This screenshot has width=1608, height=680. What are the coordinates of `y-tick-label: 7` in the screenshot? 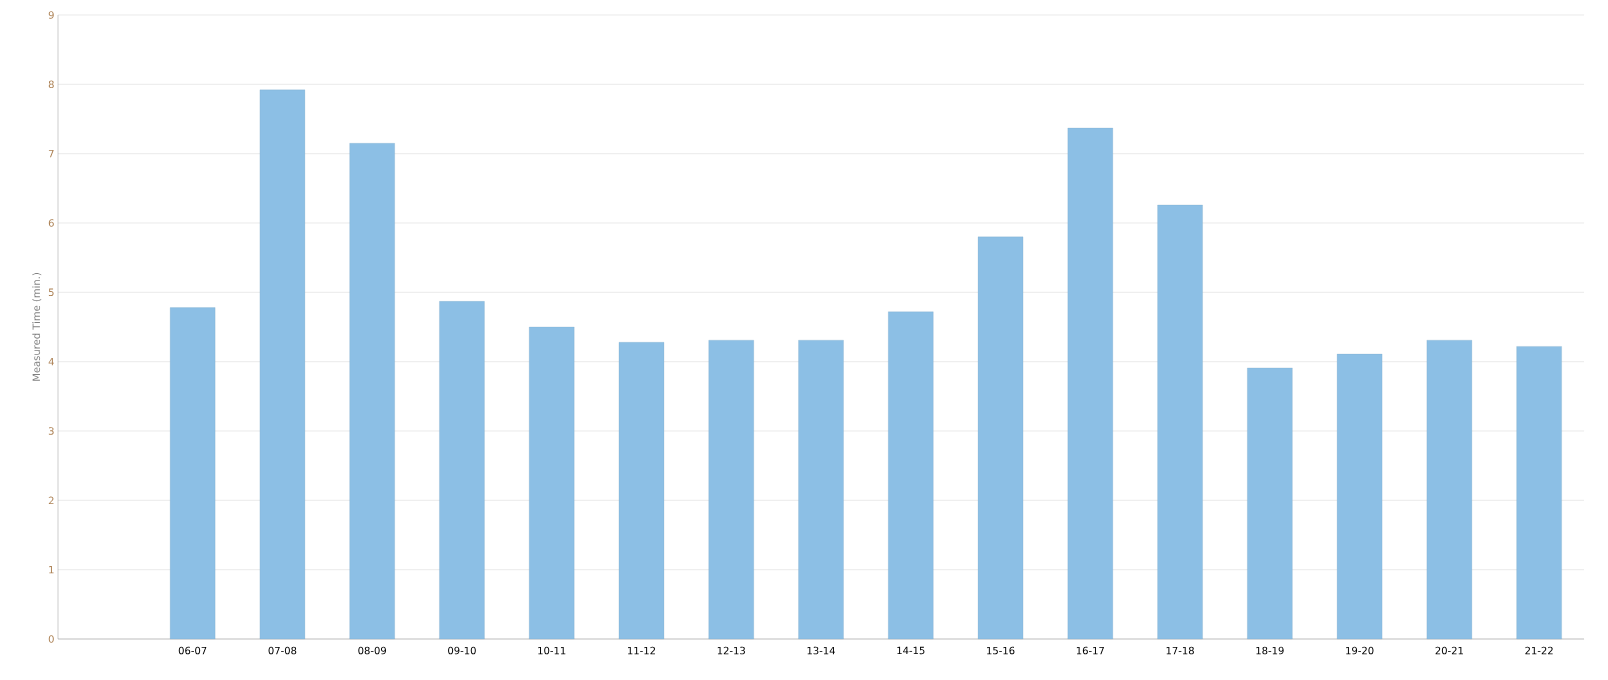 It's located at (51, 154).